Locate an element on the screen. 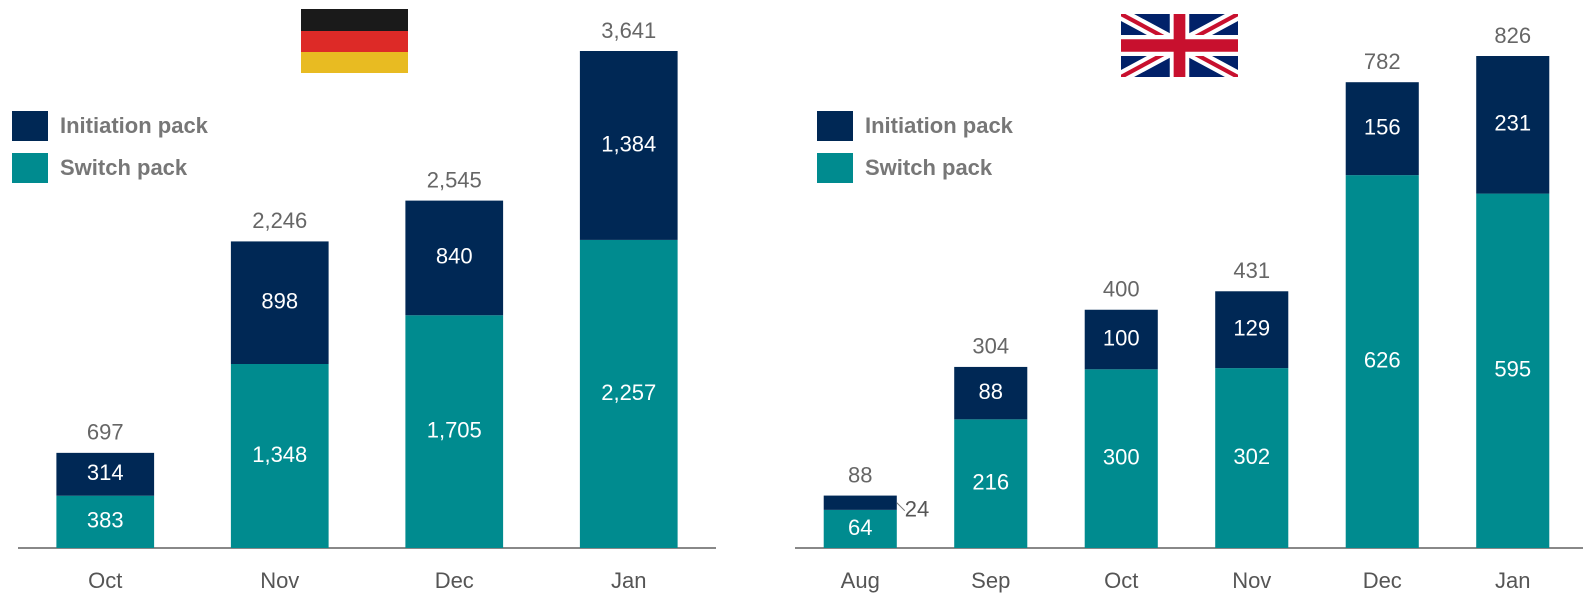 The height and width of the screenshot is (600, 1583). segment-label: 216 is located at coordinates (990, 481).